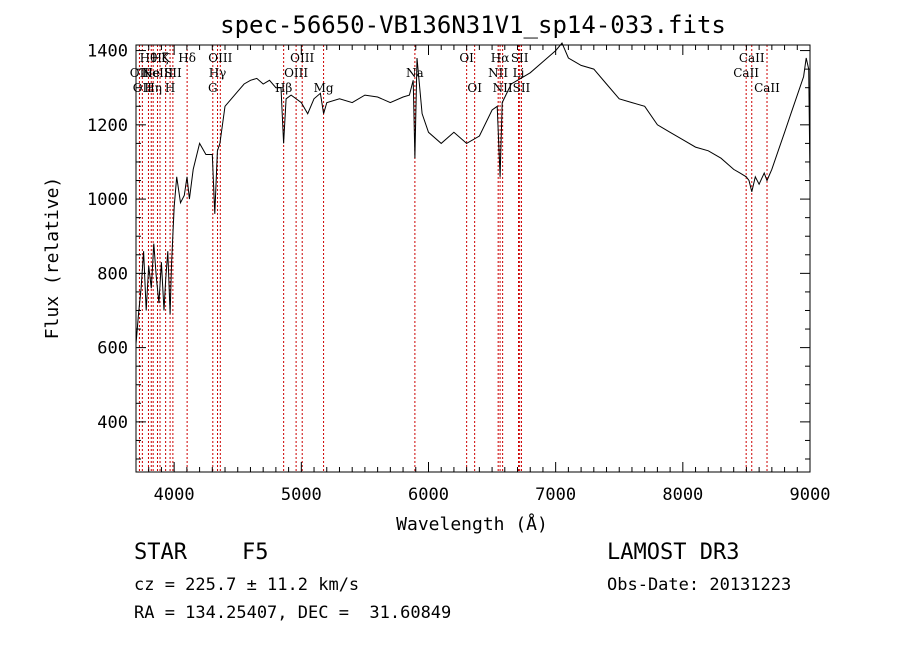 The height and width of the screenshot is (649, 900). I want to click on y-tick-label: 1000, so click(107, 200).